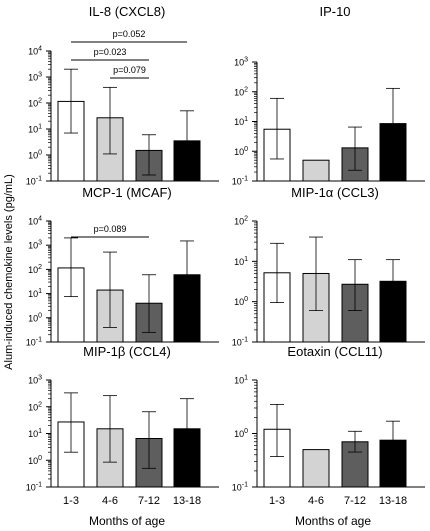  Describe the element at coordinates (110, 52) in the screenshot. I see `significance-label: p=0.023` at that location.